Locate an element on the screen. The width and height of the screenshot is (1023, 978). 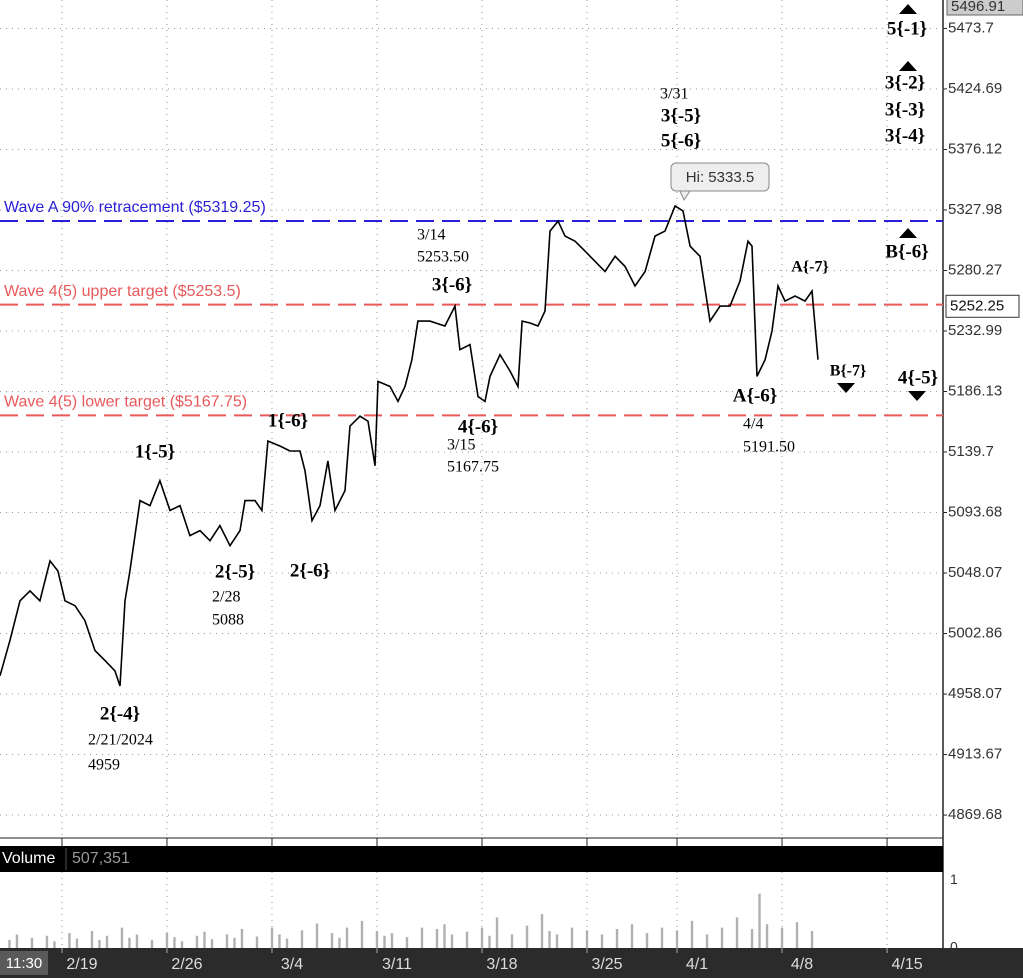
wave-note: 3/14 is located at coordinates (431, 235).